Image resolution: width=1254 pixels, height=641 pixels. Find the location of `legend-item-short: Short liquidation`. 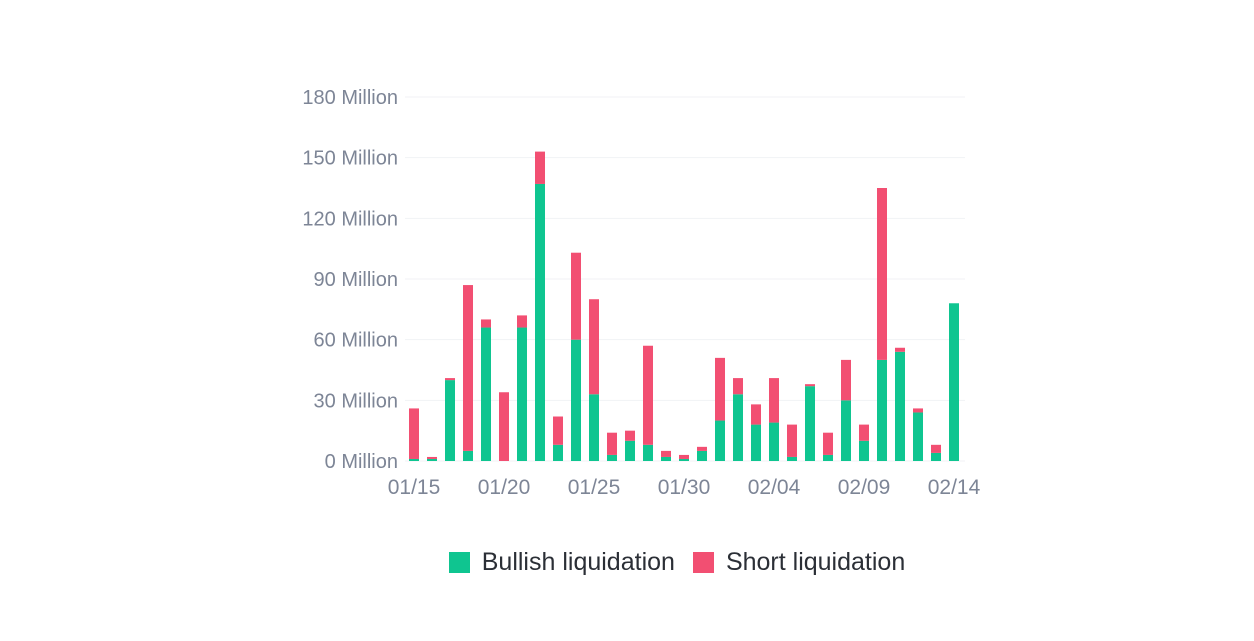

legend-item-short: Short liquidation is located at coordinates (799, 562).